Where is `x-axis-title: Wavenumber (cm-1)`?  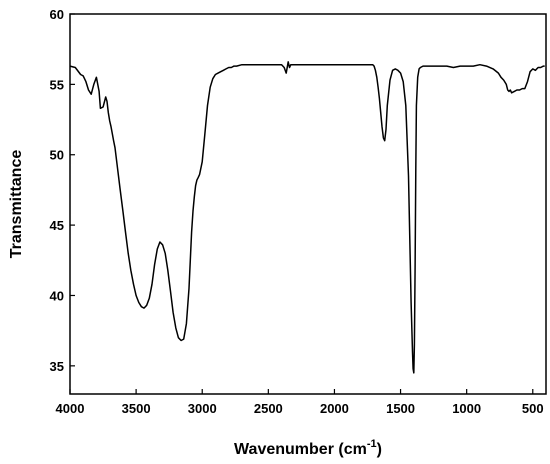 x-axis-title: Wavenumber (cm-1) is located at coordinates (308, 448).